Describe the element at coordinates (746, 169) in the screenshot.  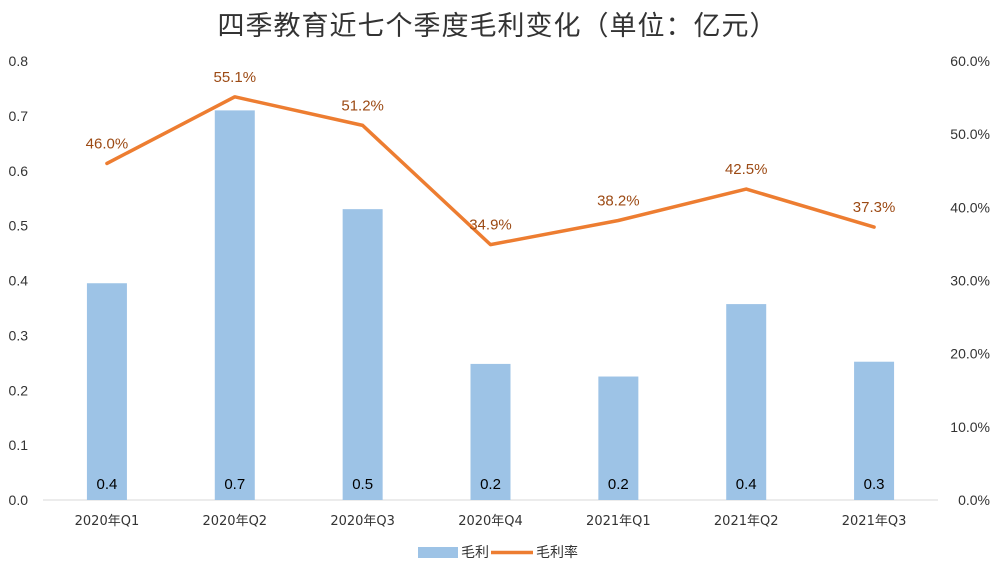
I see `rate-value-label: 42.5%` at that location.